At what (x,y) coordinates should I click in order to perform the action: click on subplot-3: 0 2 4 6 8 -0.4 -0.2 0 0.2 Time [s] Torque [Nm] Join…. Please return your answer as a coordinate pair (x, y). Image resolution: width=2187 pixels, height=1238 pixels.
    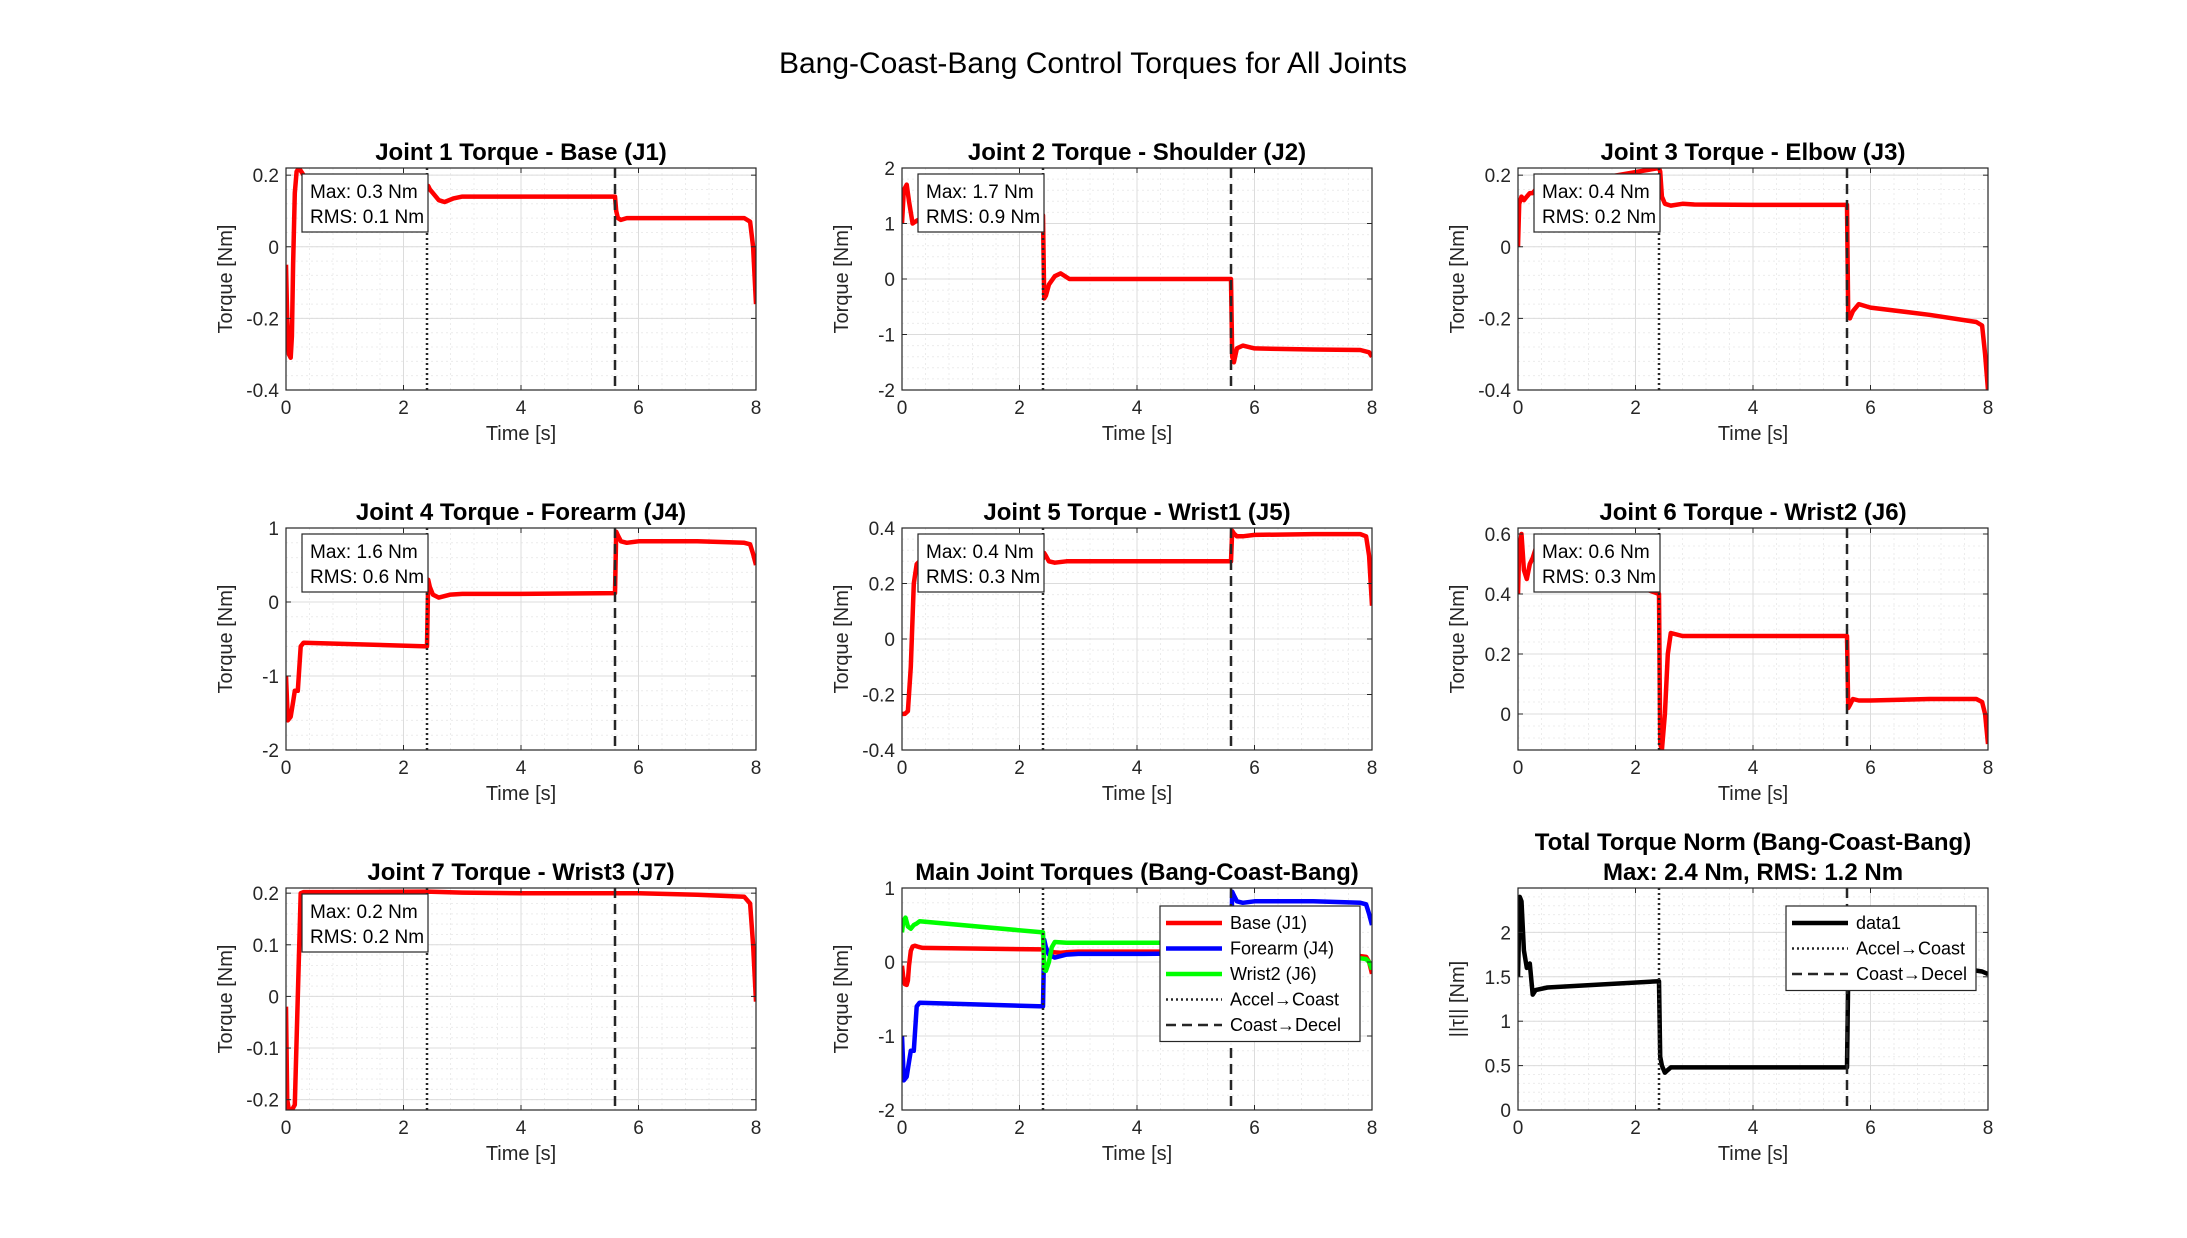
    Looking at the image, I should click on (1720, 292).